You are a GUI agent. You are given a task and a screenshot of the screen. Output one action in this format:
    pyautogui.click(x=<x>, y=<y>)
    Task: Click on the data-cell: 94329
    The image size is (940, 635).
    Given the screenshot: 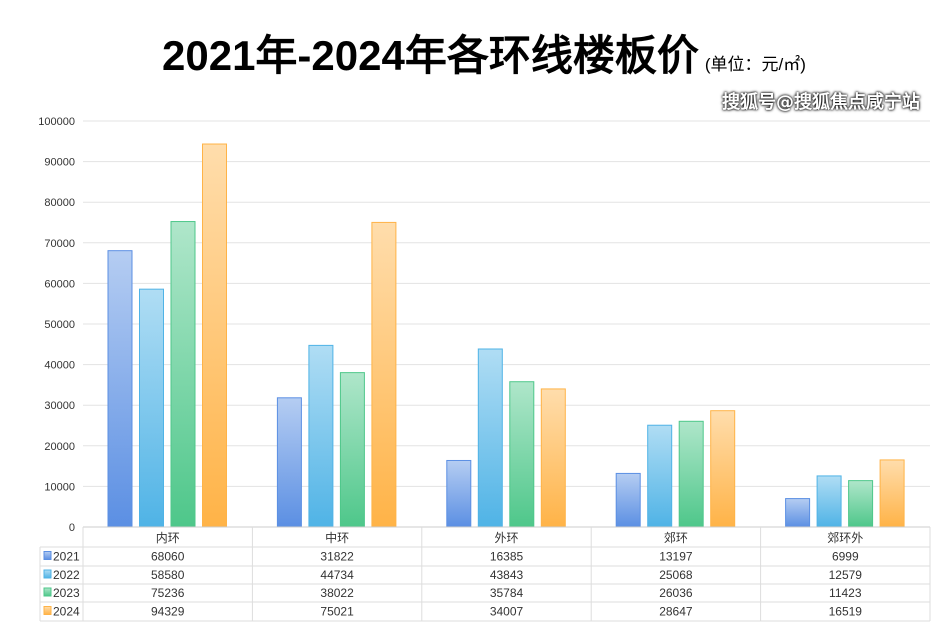 What is the action you would take?
    pyautogui.click(x=168, y=612)
    